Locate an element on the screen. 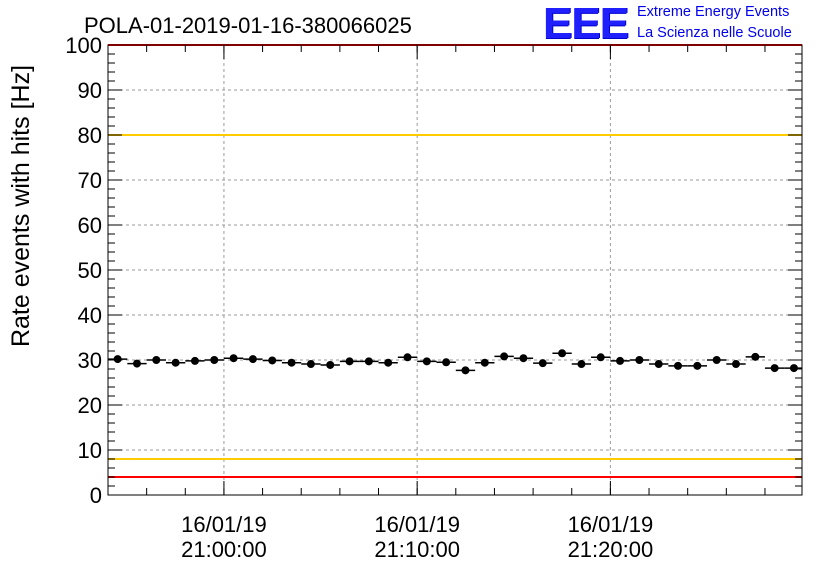 This screenshot has width=836, height=572. y-tick-label: 40 is located at coordinates (90, 315).